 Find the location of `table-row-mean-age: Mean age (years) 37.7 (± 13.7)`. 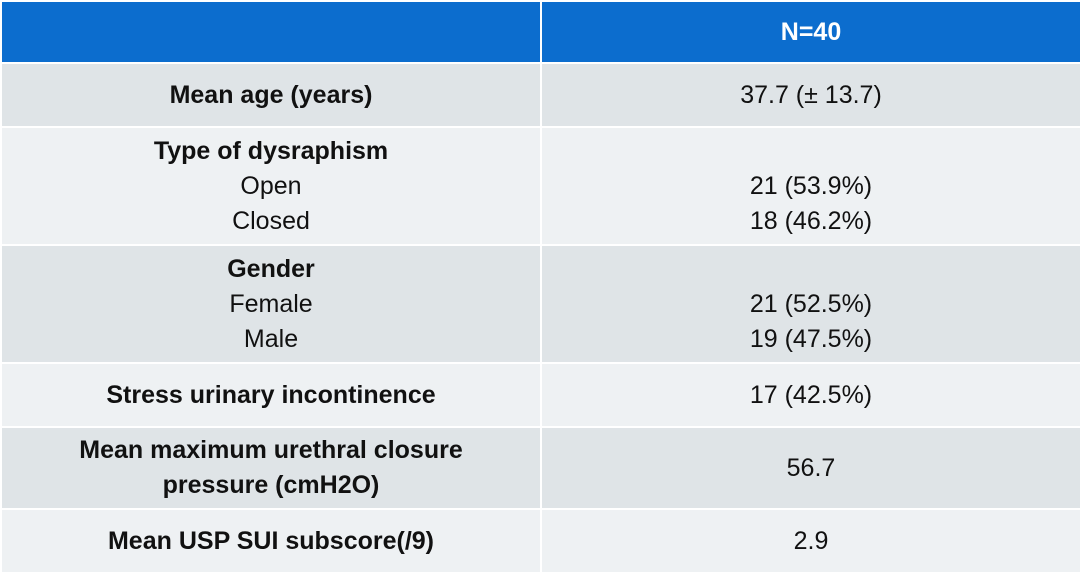

table-row-mean-age: Mean age (years) 37.7 (± 13.7) is located at coordinates (540, 95).